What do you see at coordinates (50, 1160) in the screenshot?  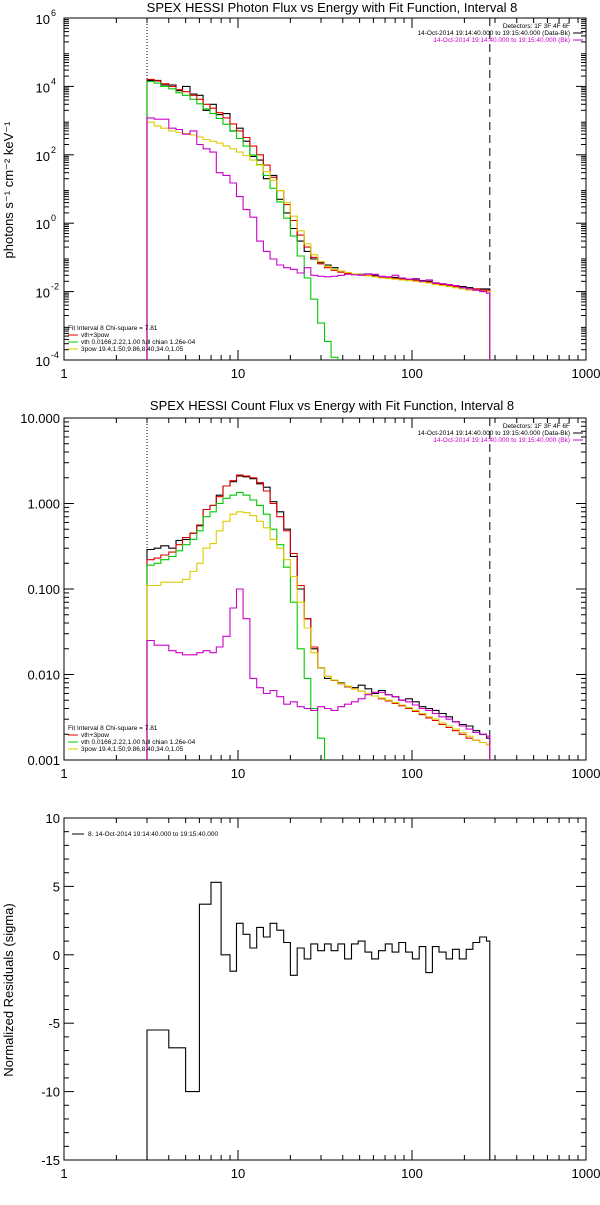 I see `y-tick-label: -15` at bounding box center [50, 1160].